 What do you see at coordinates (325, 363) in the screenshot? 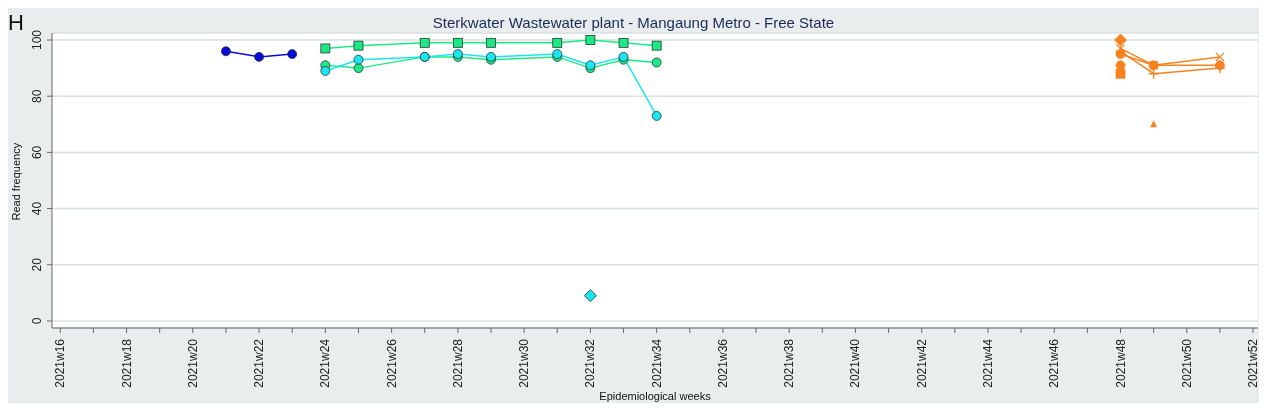
I see `x-tick-label: 2021w24` at bounding box center [325, 363].